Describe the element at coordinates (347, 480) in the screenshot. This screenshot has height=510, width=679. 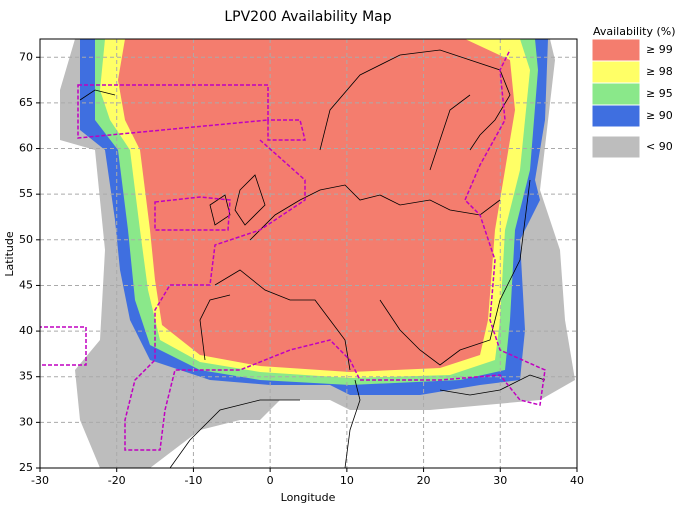
I see `x-tick-label: 10` at that location.